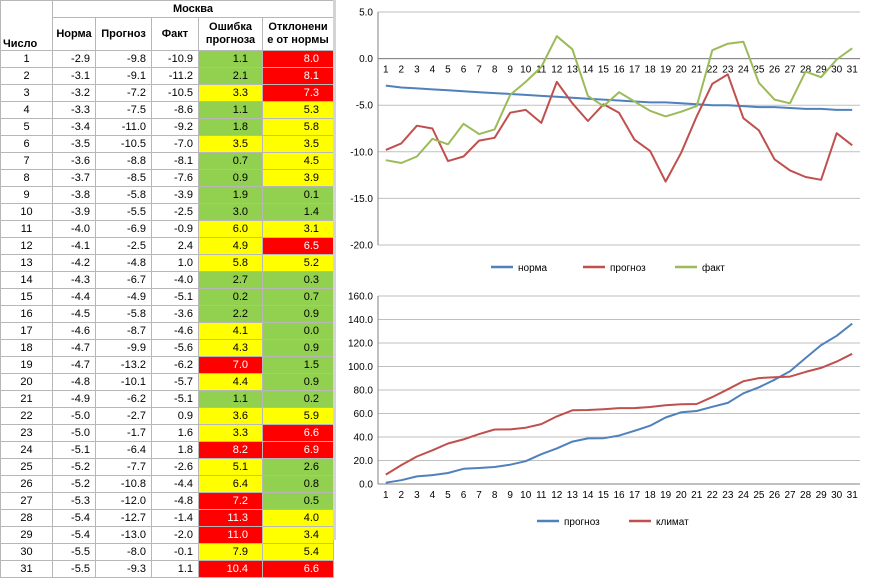 Image resolution: width=870 pixels, height=578 pixels. I want to click on x-tick-label: 21, so click(697, 495).